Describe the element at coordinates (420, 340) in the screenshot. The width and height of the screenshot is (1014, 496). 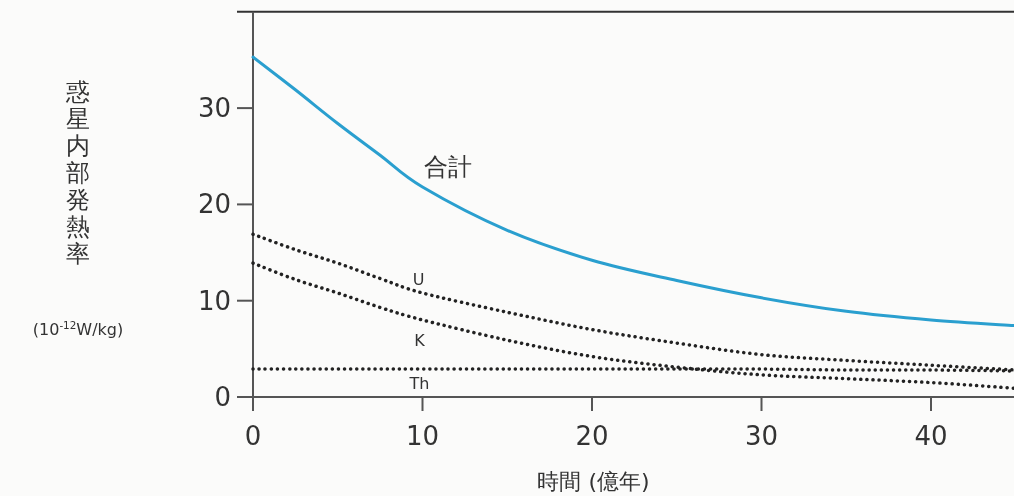
I see `series-label: K` at that location.